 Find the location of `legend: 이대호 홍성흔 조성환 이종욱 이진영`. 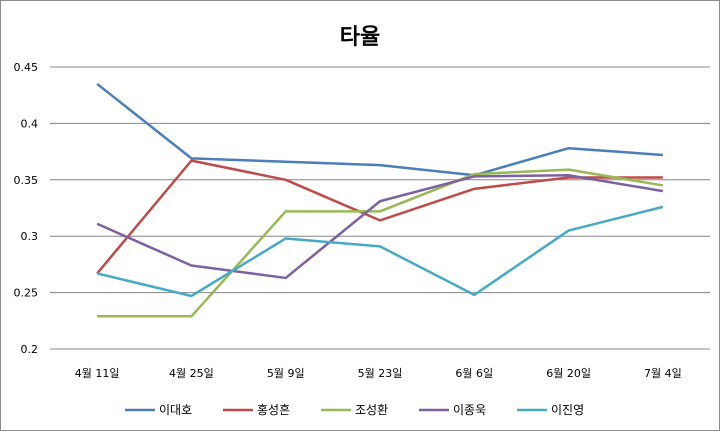

legend: 이대호 홍성흔 조성환 이종욱 이진영 is located at coordinates (354, 410).